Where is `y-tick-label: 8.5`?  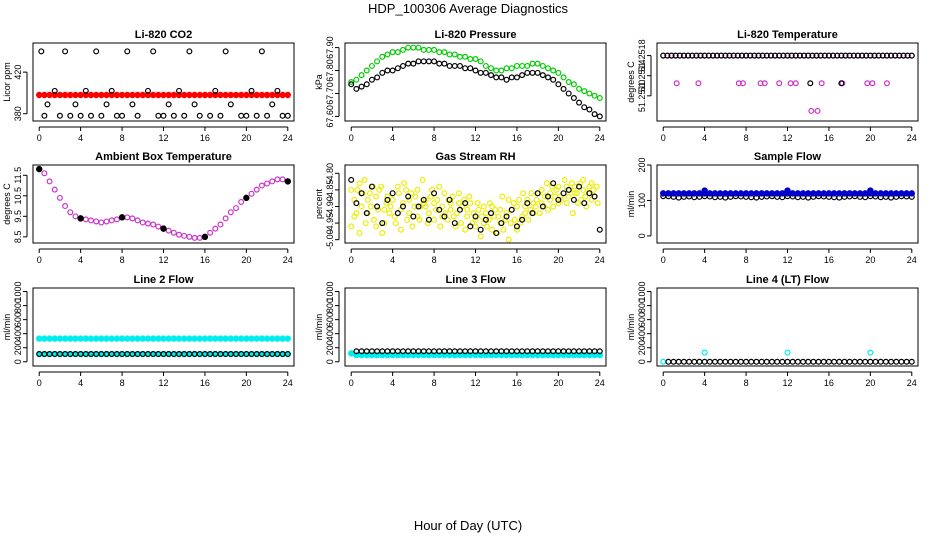 y-tick-label: 8.5 is located at coordinates (18, 237).